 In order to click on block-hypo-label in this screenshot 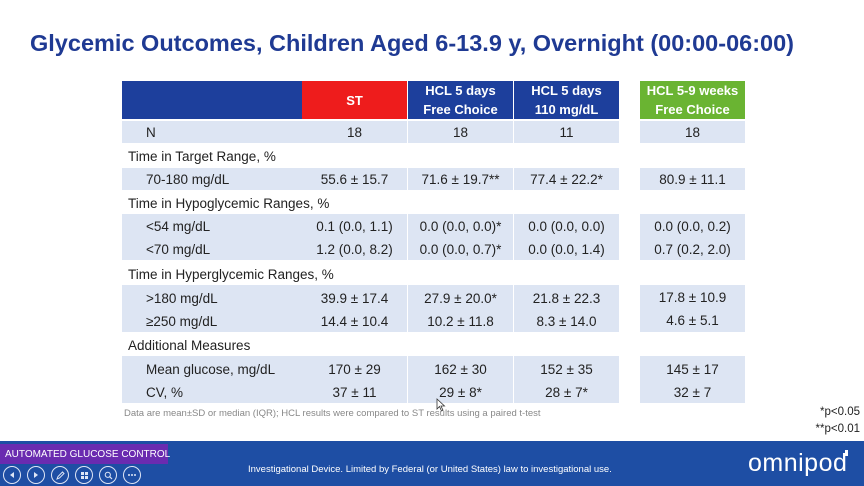, I will do `click(212, 237)`.